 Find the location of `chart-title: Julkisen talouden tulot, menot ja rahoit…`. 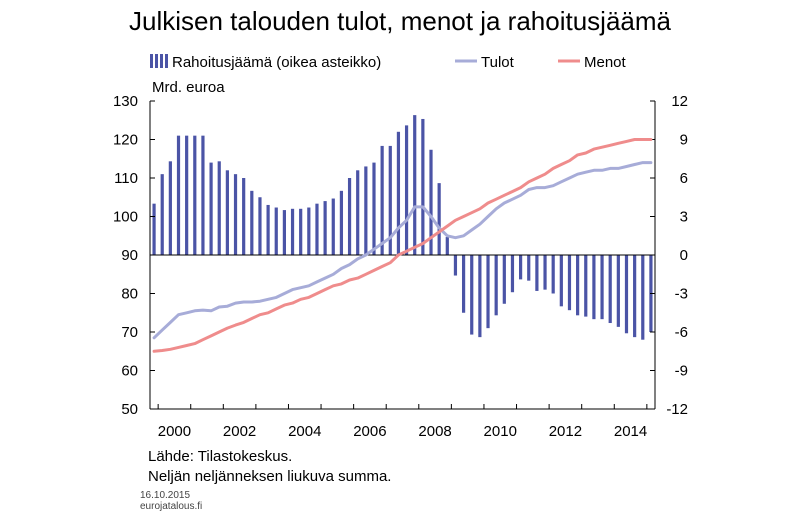

chart-title: Julkisen talouden tulot, menot ja rahoit… is located at coordinates (400, 21).